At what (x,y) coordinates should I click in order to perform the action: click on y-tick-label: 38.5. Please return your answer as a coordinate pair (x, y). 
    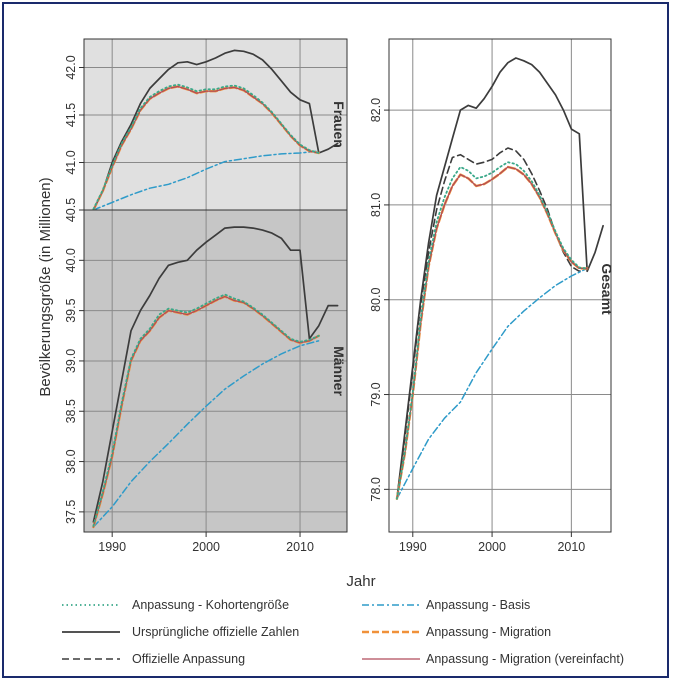
    Looking at the image, I should click on (71, 411).